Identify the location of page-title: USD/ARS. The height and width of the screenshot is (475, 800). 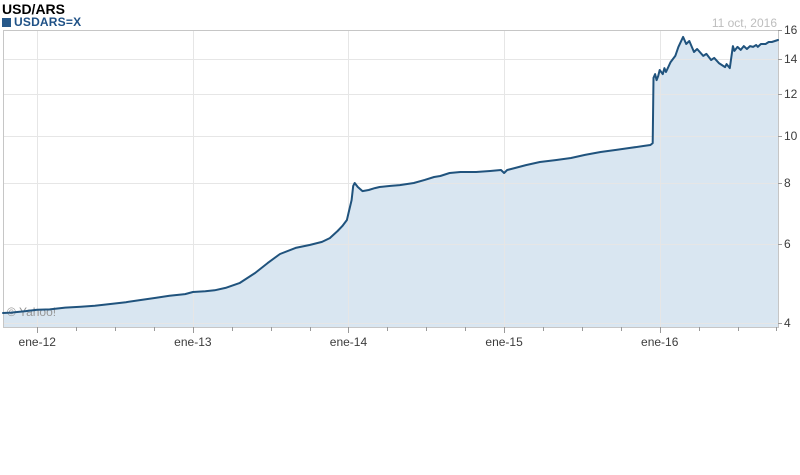
(34, 9).